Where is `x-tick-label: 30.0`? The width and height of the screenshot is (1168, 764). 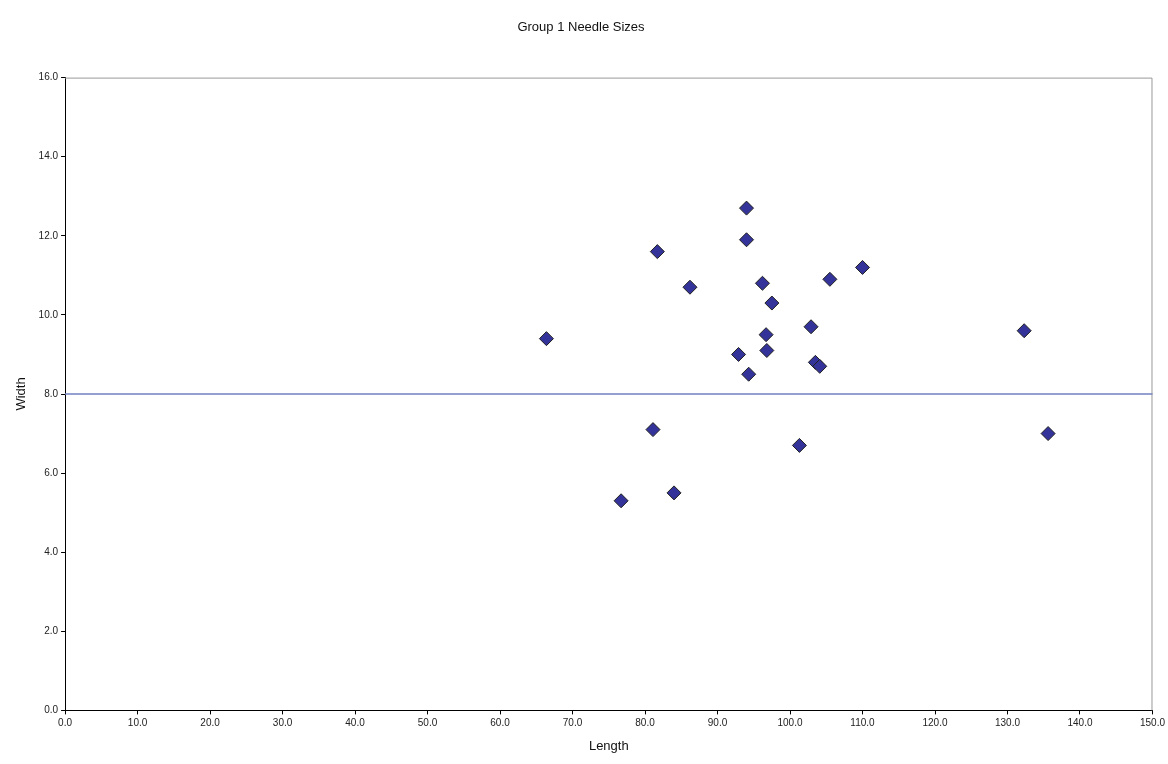
x-tick-label: 30.0 is located at coordinates (282, 723).